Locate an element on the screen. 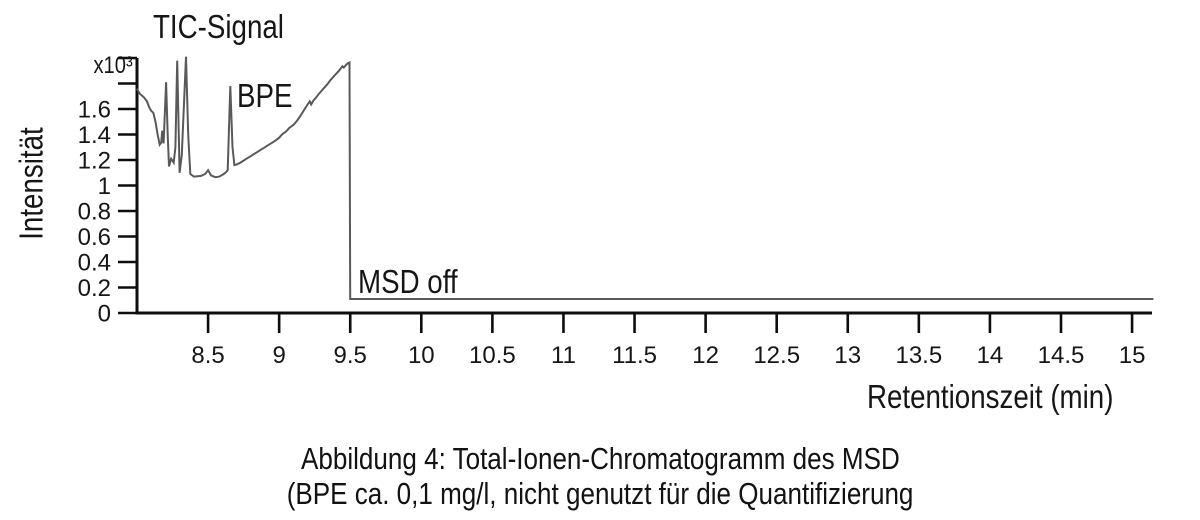 This screenshot has height=520, width=1200. y-tick-label: 0.2 is located at coordinates (94, 288).